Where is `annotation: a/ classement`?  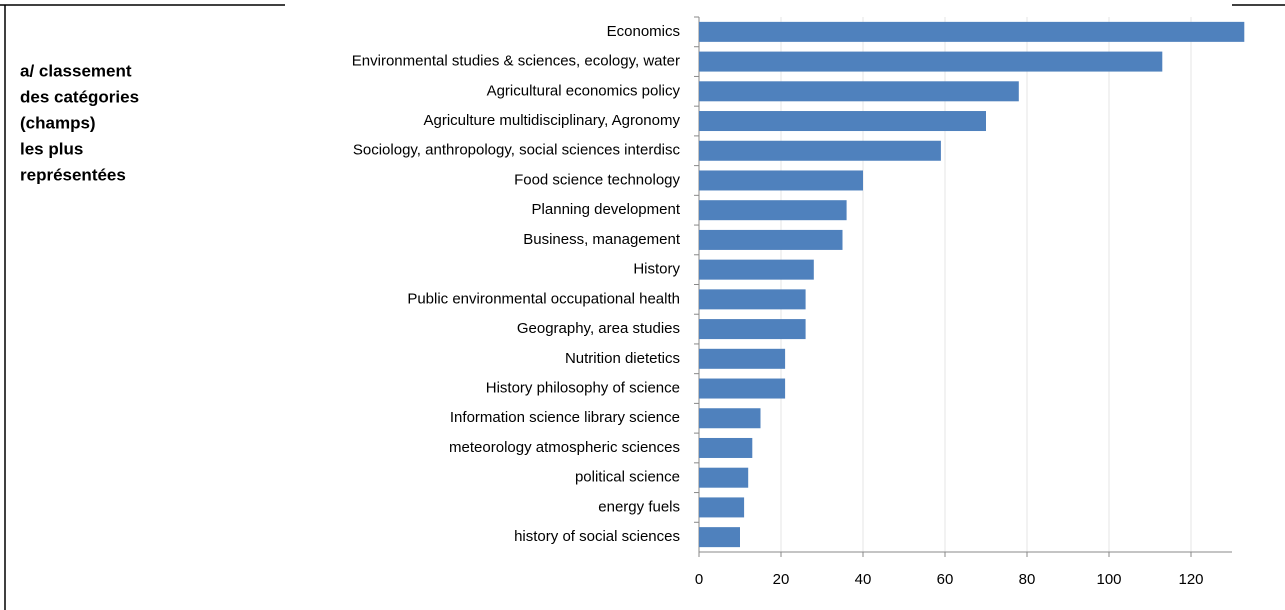
annotation: a/ classement is located at coordinates (76, 70).